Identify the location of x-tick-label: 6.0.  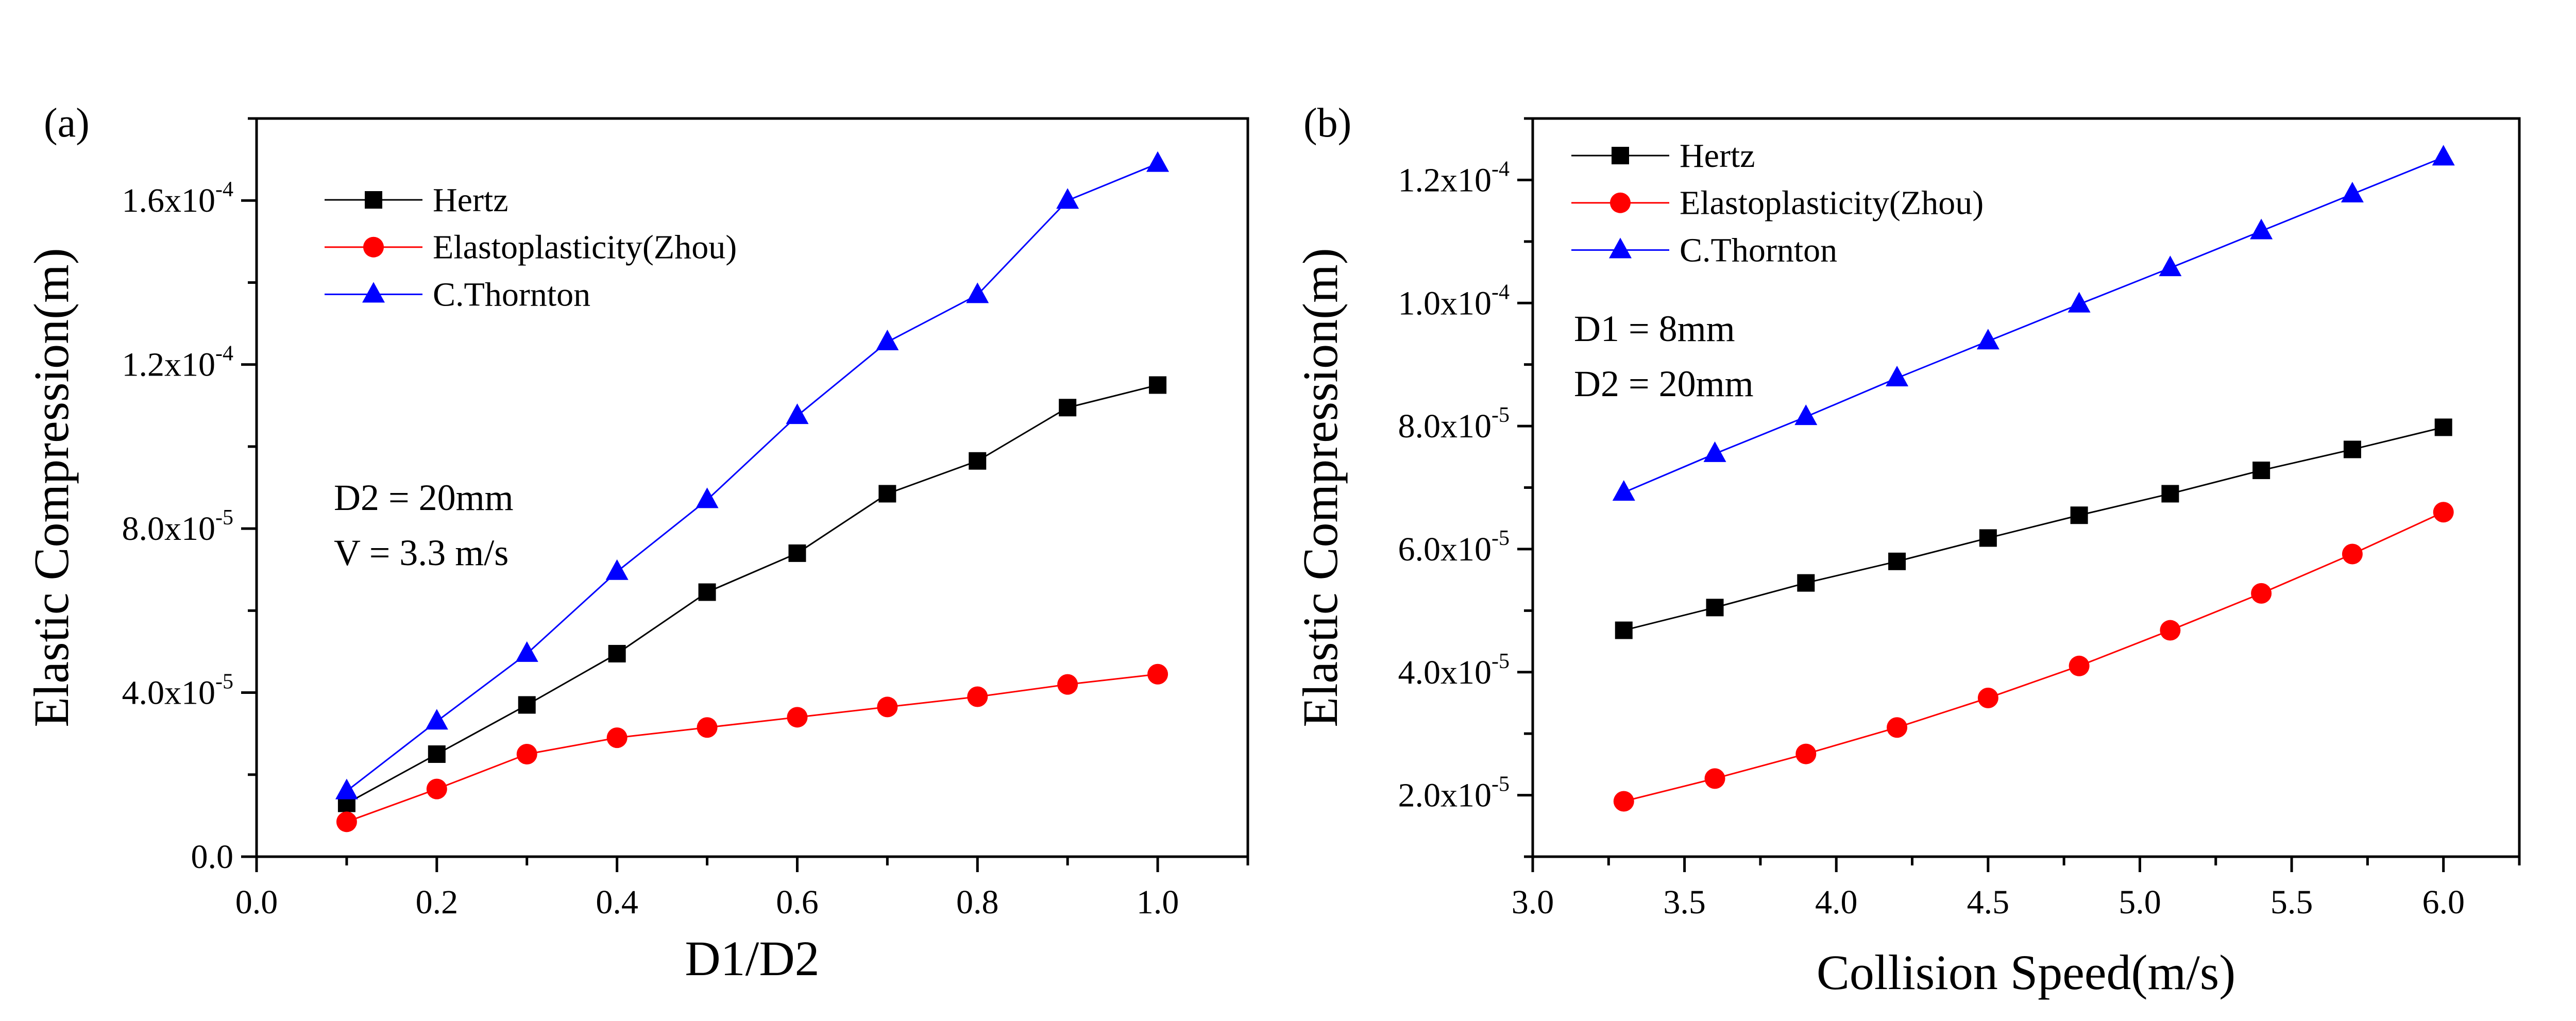
(2443, 902).